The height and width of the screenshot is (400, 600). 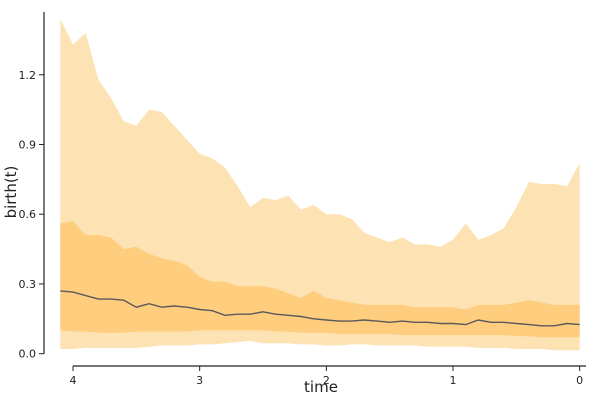 What do you see at coordinates (579, 380) in the screenshot?
I see `x-tick-label: 0` at bounding box center [579, 380].